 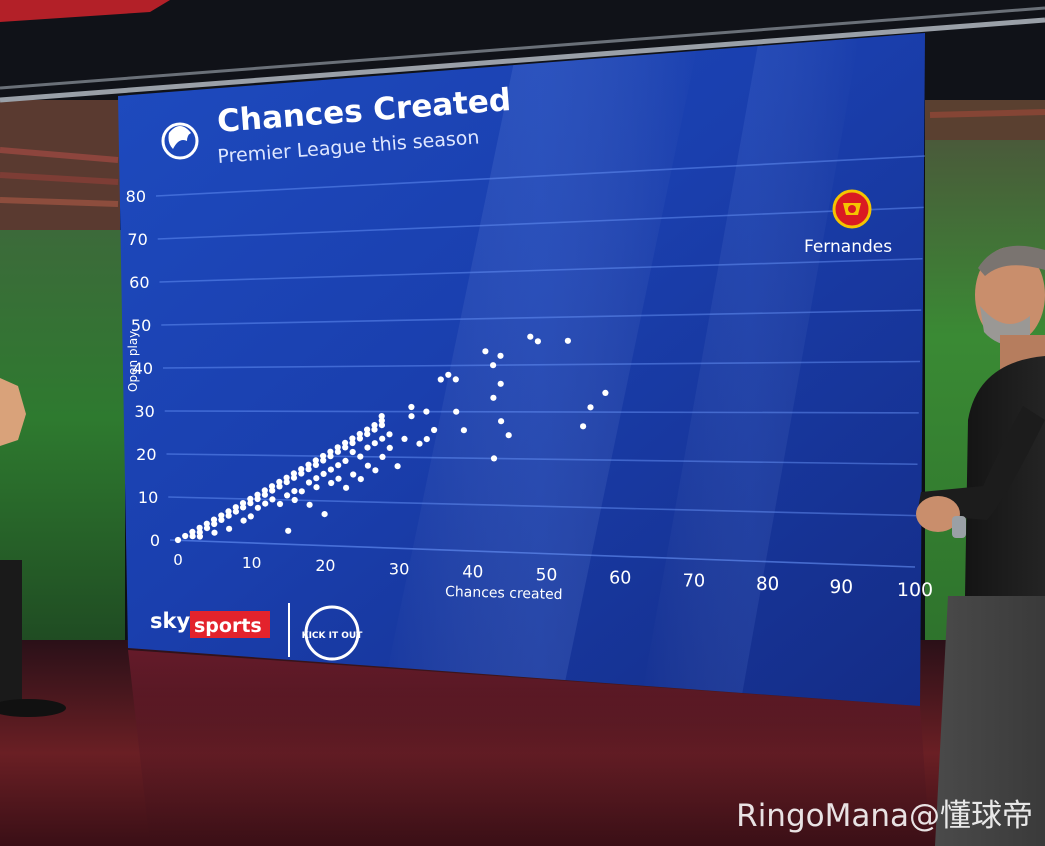 I want to click on y-tick-label: 0, so click(x=155, y=540).